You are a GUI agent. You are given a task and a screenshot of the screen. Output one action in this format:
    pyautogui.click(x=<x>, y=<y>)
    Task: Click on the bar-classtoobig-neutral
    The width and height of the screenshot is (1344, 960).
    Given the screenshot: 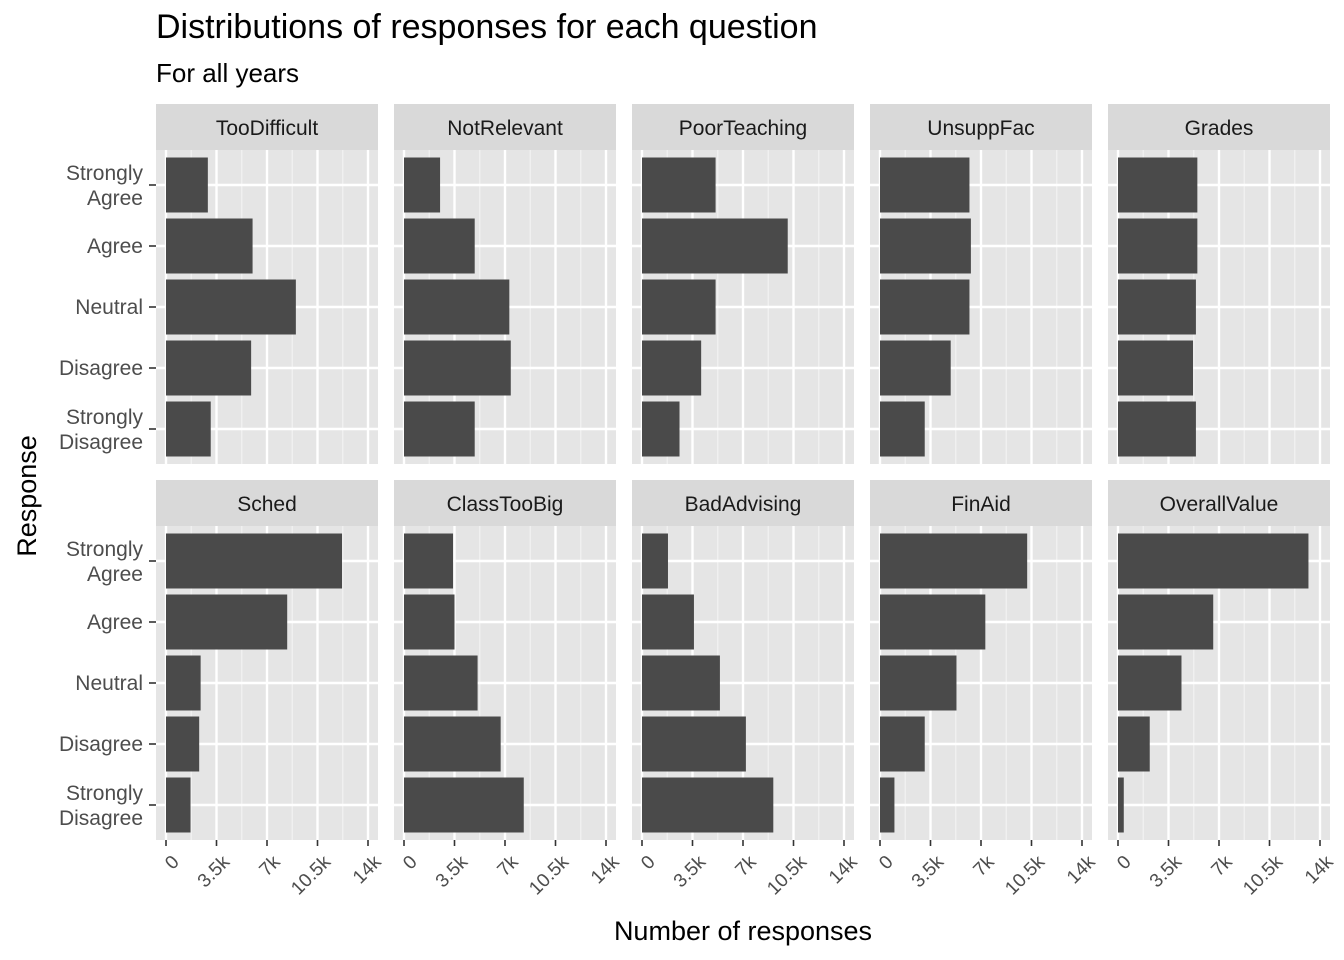 What is the action you would take?
    pyautogui.click(x=441, y=683)
    